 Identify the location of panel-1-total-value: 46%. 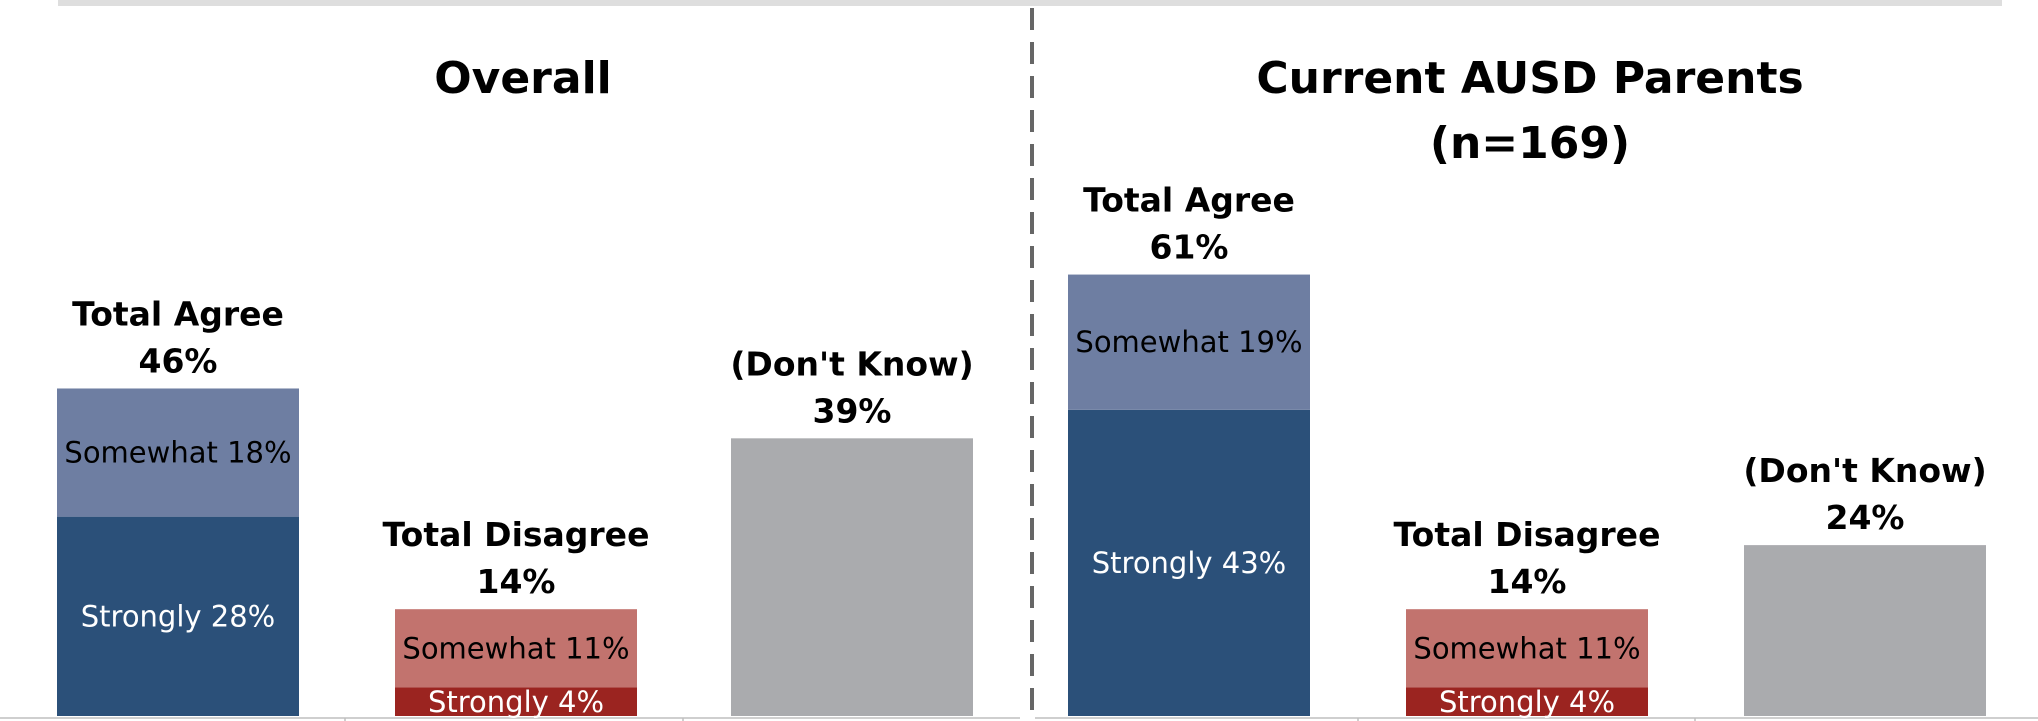
(178, 360).